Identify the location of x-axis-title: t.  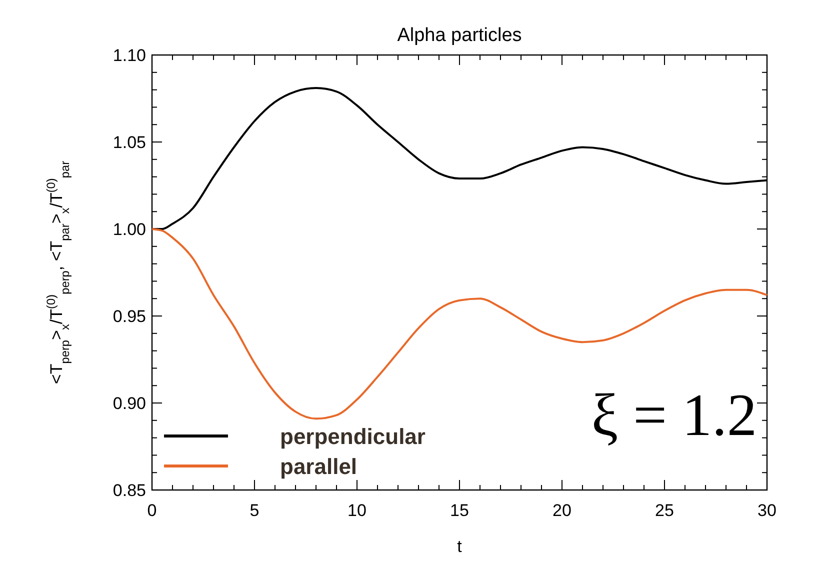
(459, 546).